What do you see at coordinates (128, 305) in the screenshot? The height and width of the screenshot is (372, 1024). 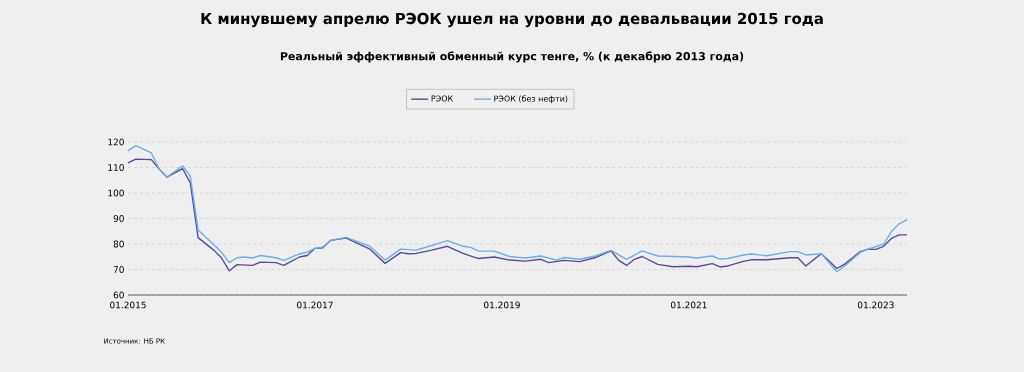 I see `x-tick-label: 01.2015` at bounding box center [128, 305].